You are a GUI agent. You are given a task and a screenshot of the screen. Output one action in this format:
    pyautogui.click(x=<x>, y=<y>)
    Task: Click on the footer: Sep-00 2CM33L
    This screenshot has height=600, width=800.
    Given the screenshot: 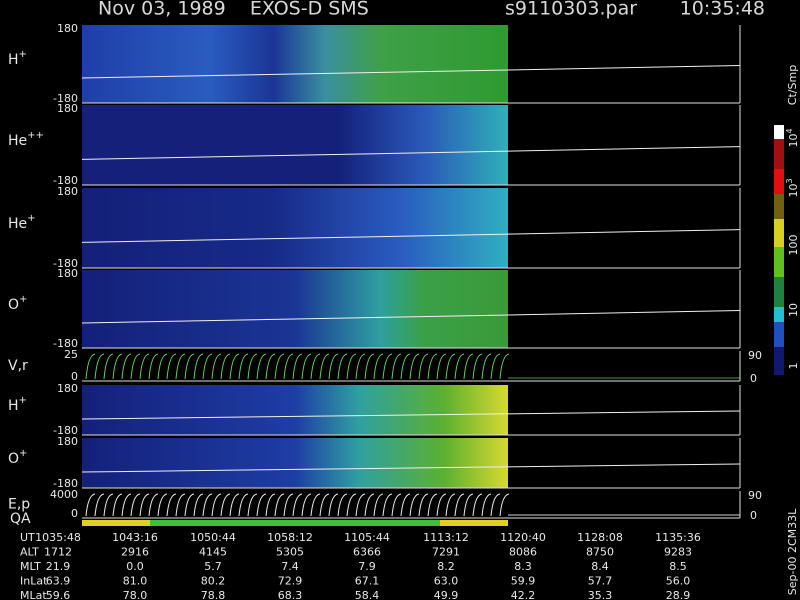 What is the action you would take?
    pyautogui.click(x=792, y=551)
    